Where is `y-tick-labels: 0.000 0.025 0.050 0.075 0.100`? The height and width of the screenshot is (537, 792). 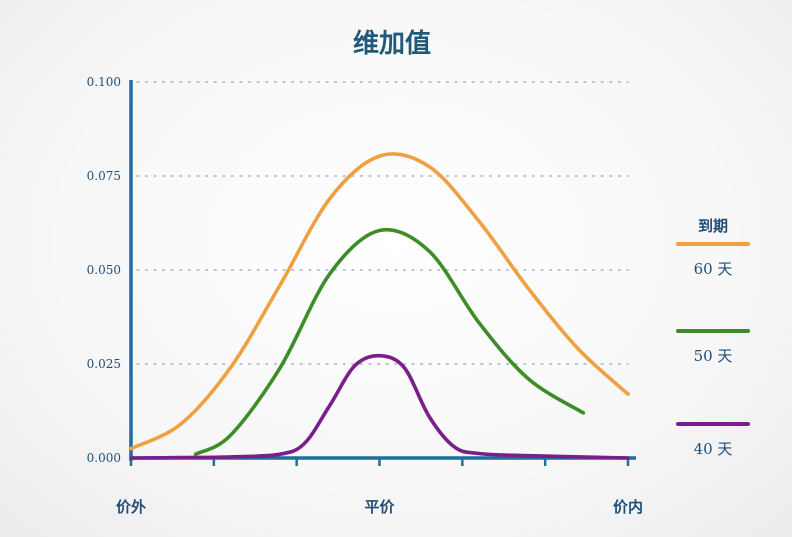
y-tick-labels: 0.000 0.025 0.050 0.075 0.100 is located at coordinates (104, 270).